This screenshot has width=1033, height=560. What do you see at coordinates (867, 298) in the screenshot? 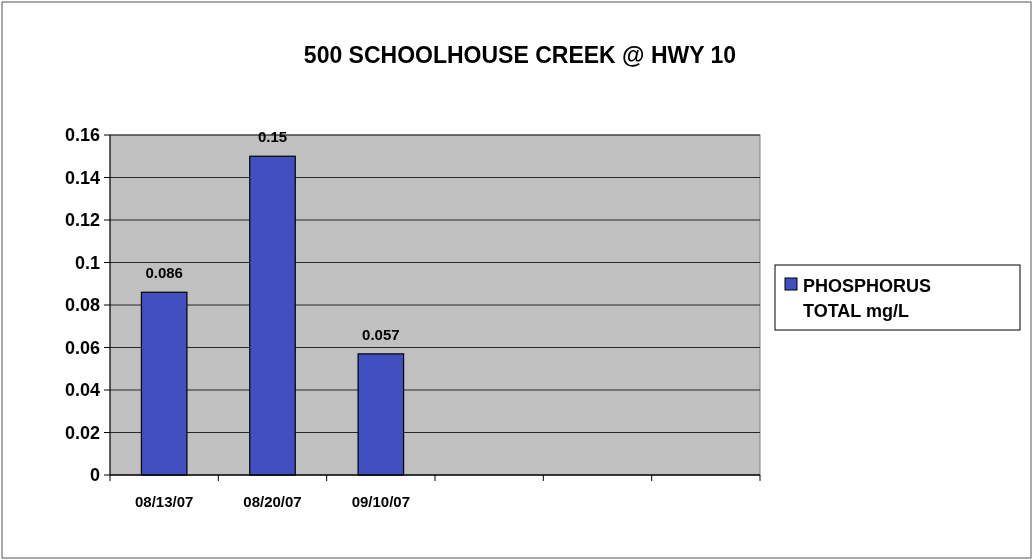
I see `legend-label: PHOSPHORUS TOTAL mg/L` at bounding box center [867, 298].